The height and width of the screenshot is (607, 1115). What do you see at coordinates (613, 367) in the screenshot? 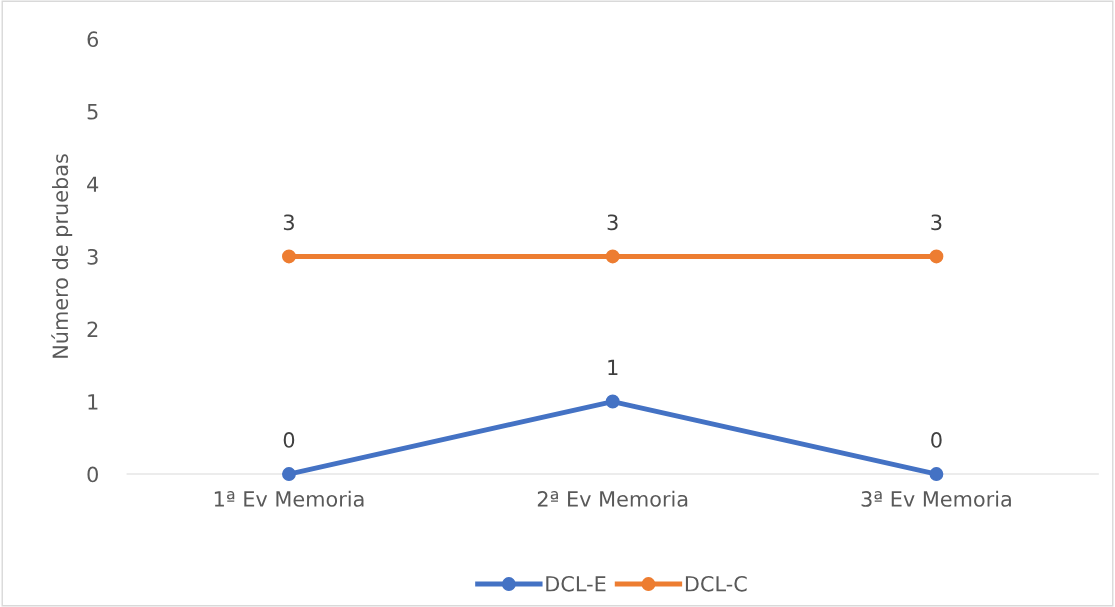
I see `data-label: 1` at bounding box center [613, 367].